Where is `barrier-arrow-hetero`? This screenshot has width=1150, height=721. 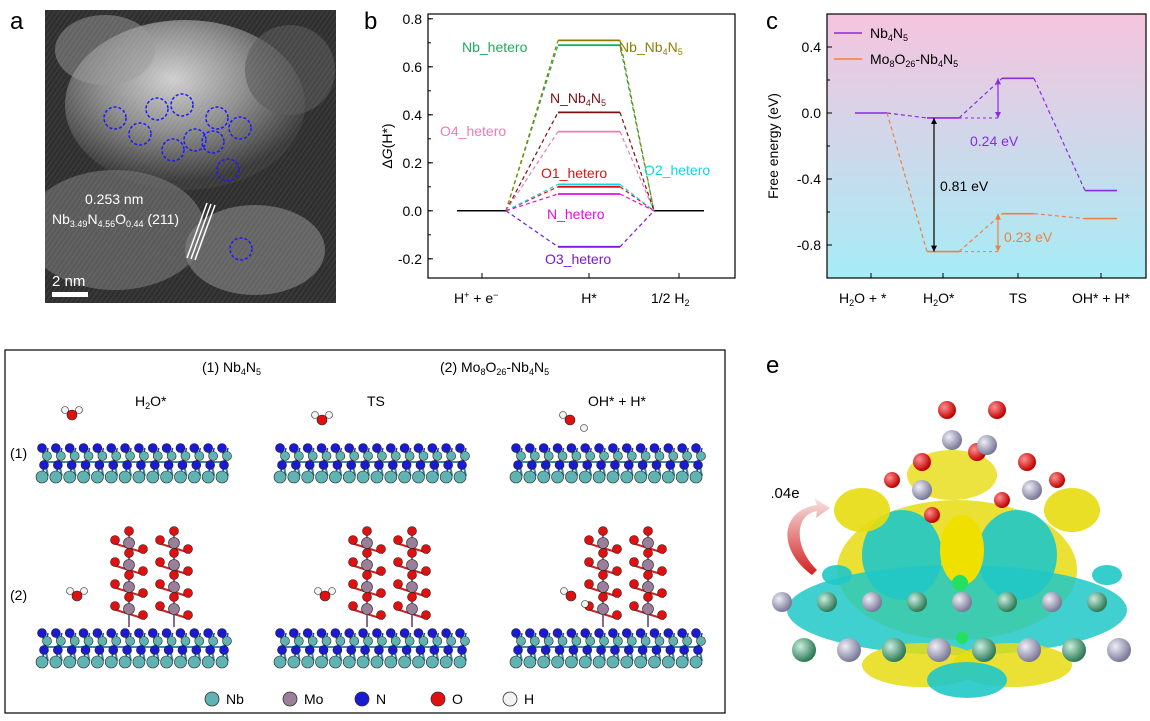 barrier-arrow-hetero is located at coordinates (998, 232).